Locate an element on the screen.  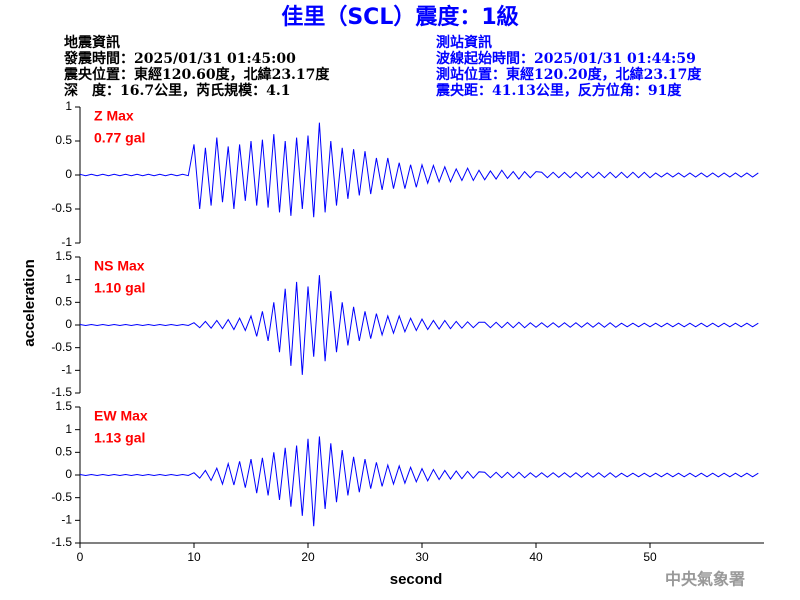
station-info: 測站位置：東經120.20度，北緯23.17度 is located at coordinates (569, 74).